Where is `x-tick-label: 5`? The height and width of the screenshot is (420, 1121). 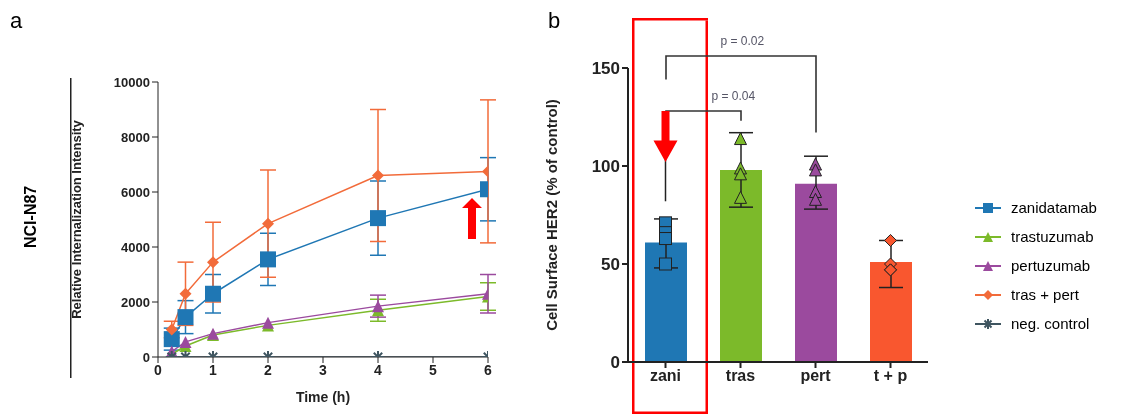
x-tick-label: 5 is located at coordinates (433, 369).